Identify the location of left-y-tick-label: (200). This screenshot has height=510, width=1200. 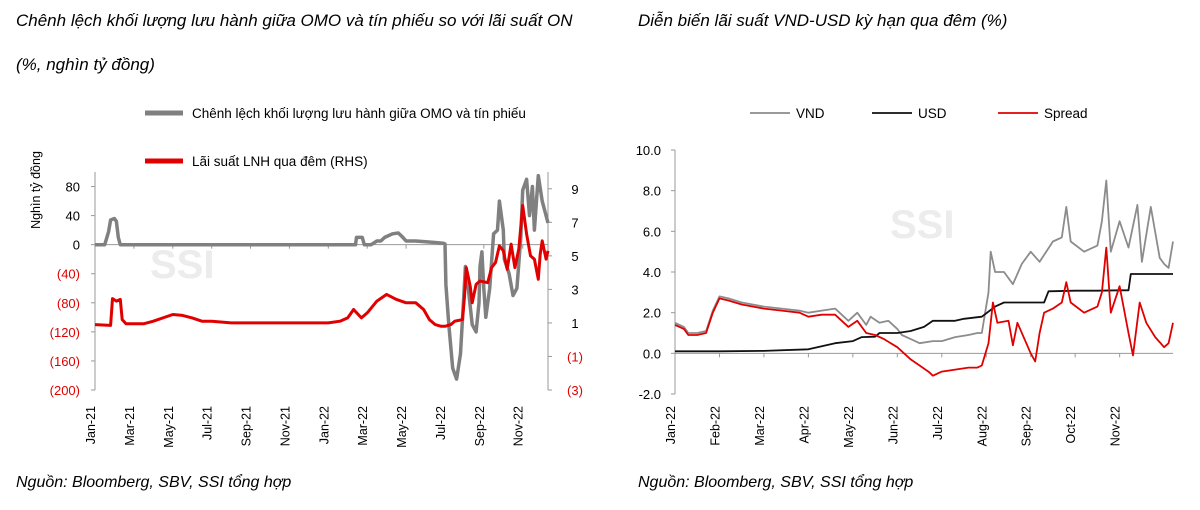
(65, 390).